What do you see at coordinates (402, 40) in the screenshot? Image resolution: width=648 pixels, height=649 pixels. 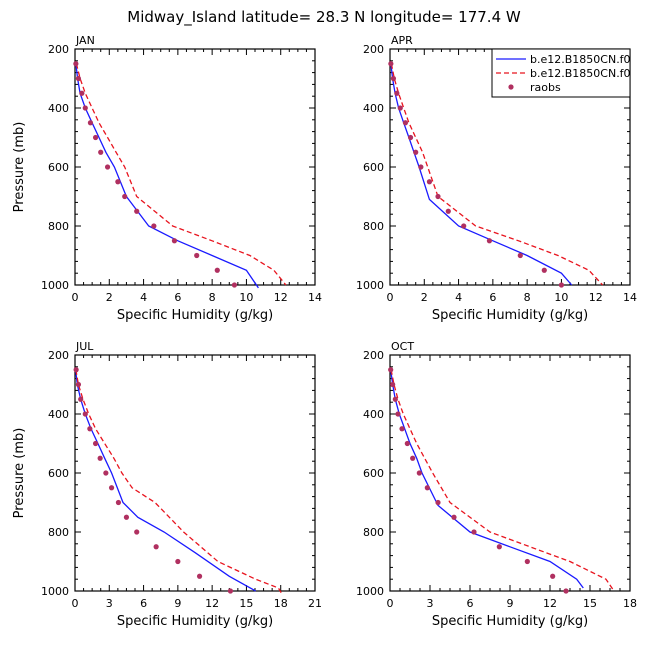 I see `panel-title: APR` at bounding box center [402, 40].